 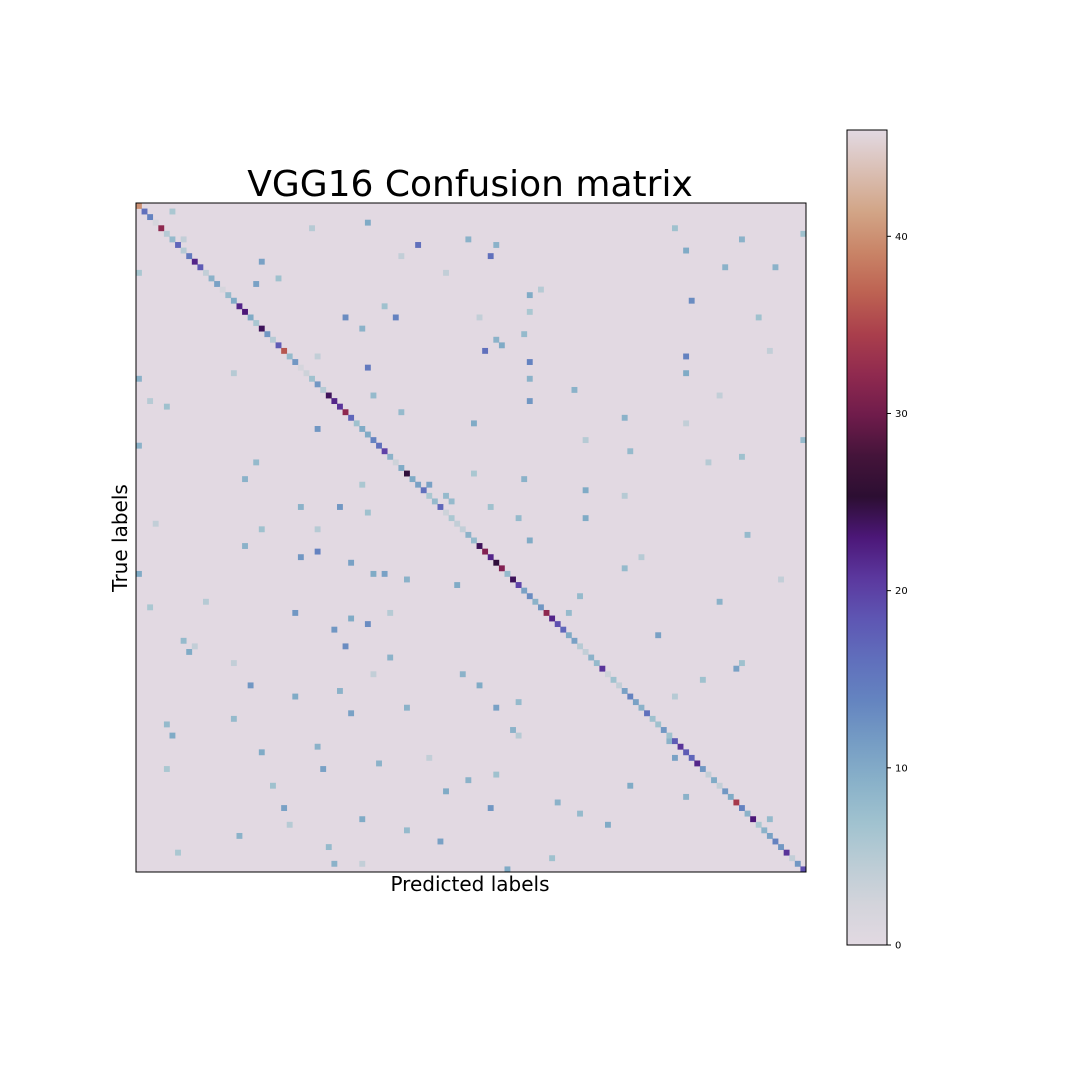 What do you see at coordinates (901, 414) in the screenshot?
I see `colorbar-tick-label: 30` at bounding box center [901, 414].